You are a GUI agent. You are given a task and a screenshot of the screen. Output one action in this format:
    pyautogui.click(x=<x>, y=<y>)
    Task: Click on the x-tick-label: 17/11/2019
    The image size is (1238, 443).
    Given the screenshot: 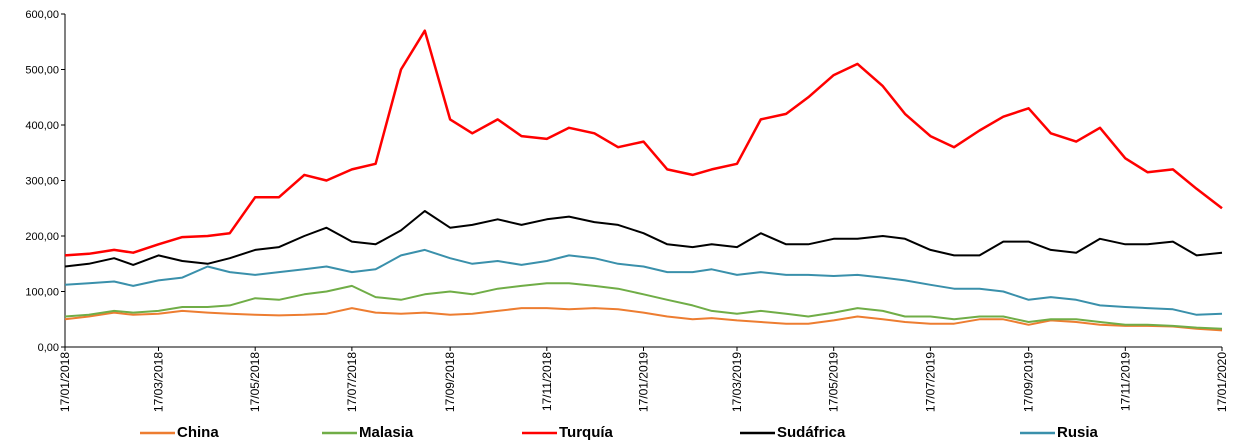 What is the action you would take?
    pyautogui.click(x=1125, y=381)
    